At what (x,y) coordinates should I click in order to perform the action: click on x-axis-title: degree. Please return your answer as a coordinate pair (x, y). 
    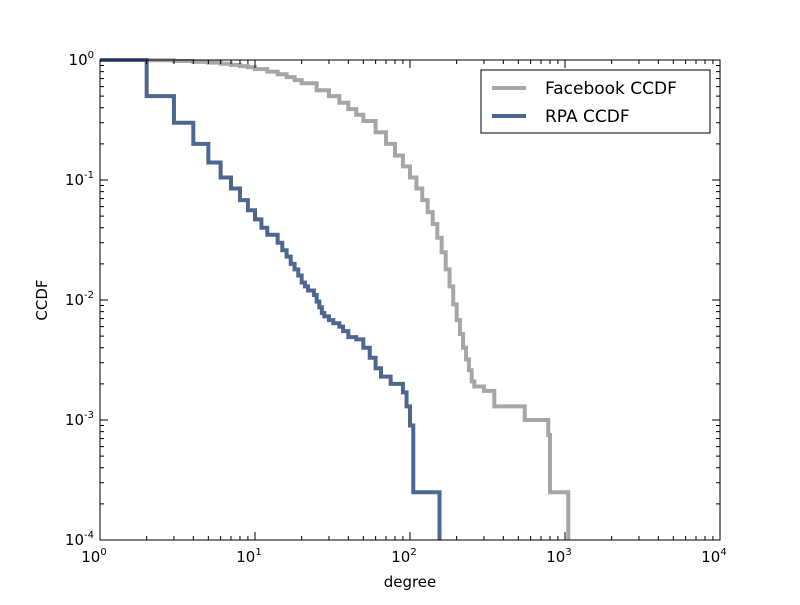
    Looking at the image, I should click on (410, 582).